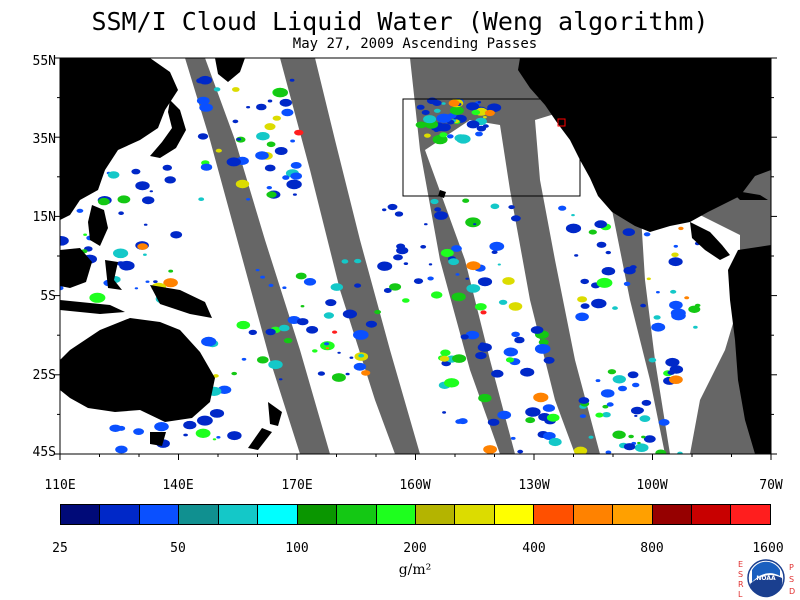 The width and height of the screenshot is (800, 600). What do you see at coordinates (260, 439) in the screenshot?
I see `new-zealand-south-landmass` at bounding box center [260, 439].